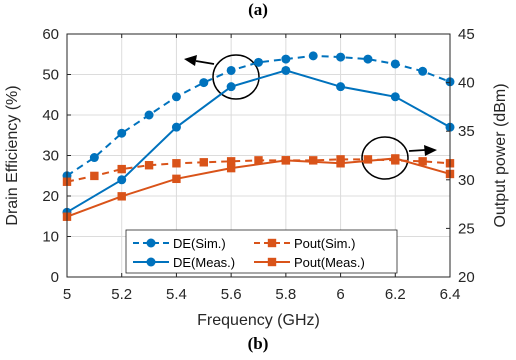 This screenshot has width=516, height=360. I want to click on x-tick-label: 5.4, so click(176, 294).